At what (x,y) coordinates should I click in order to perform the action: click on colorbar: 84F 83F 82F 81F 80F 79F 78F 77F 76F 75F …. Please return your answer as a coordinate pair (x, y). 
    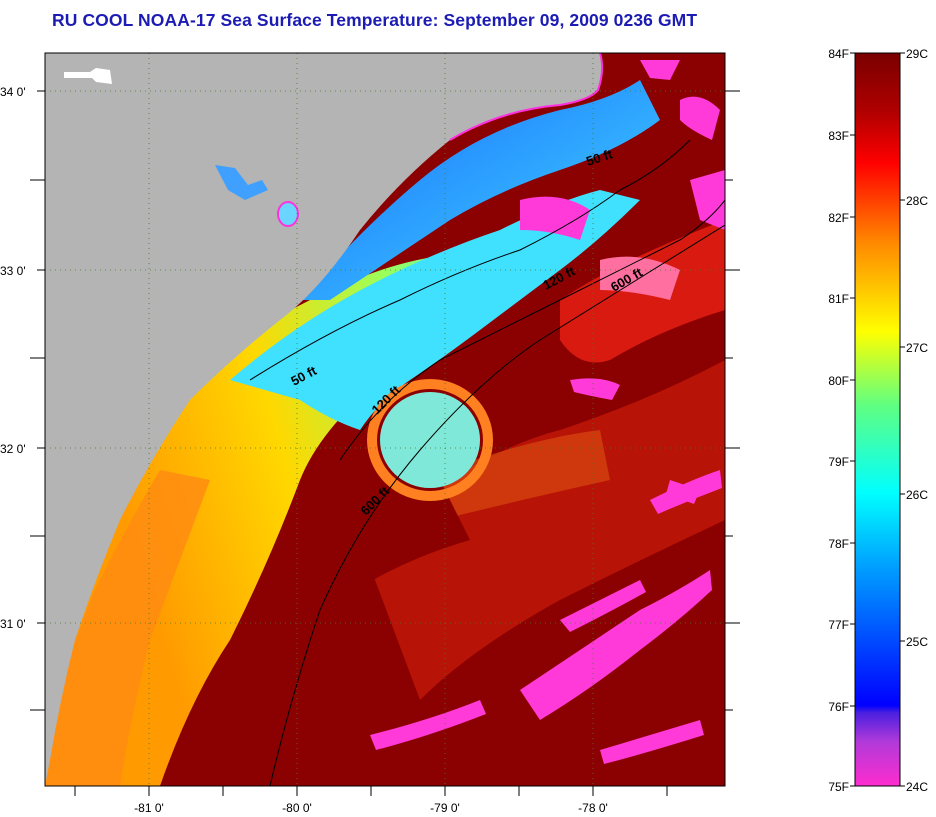
    Looking at the image, I should click on (878, 420).